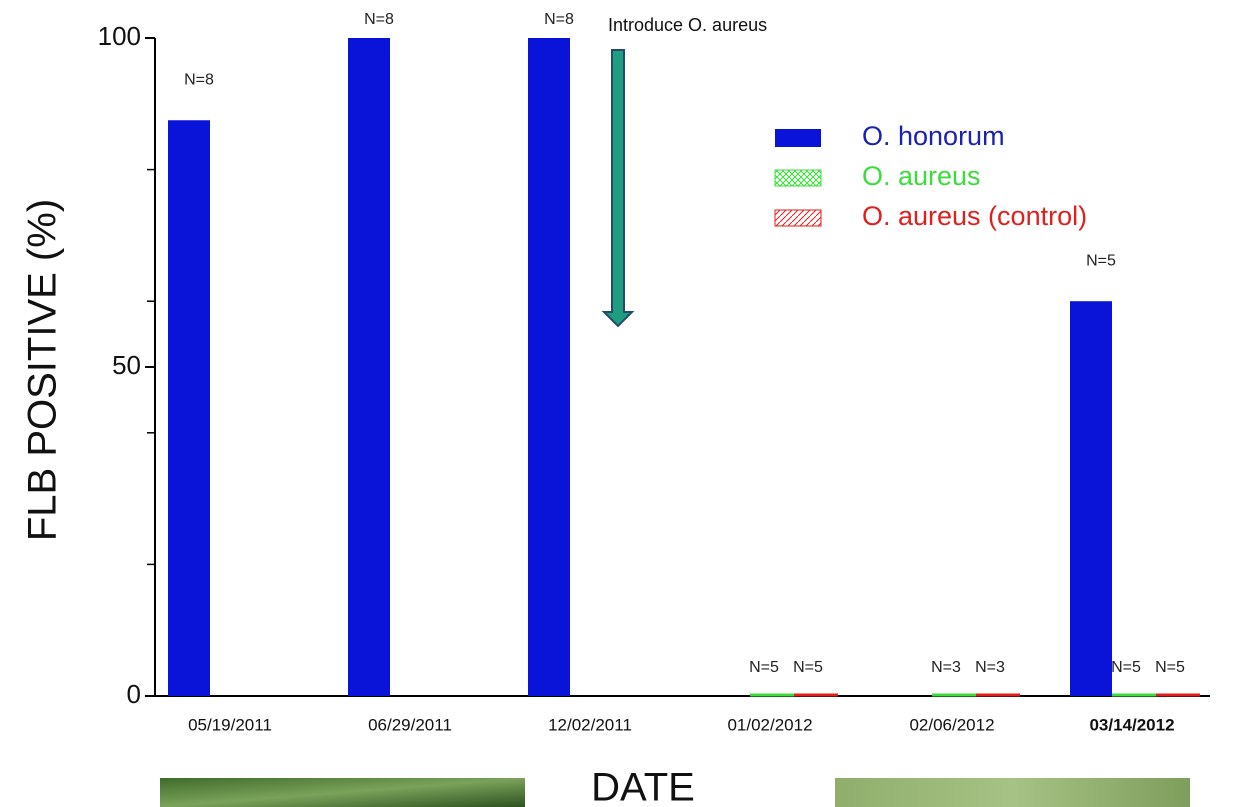 This screenshot has height=807, width=1247. What do you see at coordinates (618, 188) in the screenshot?
I see `arrow` at bounding box center [618, 188].